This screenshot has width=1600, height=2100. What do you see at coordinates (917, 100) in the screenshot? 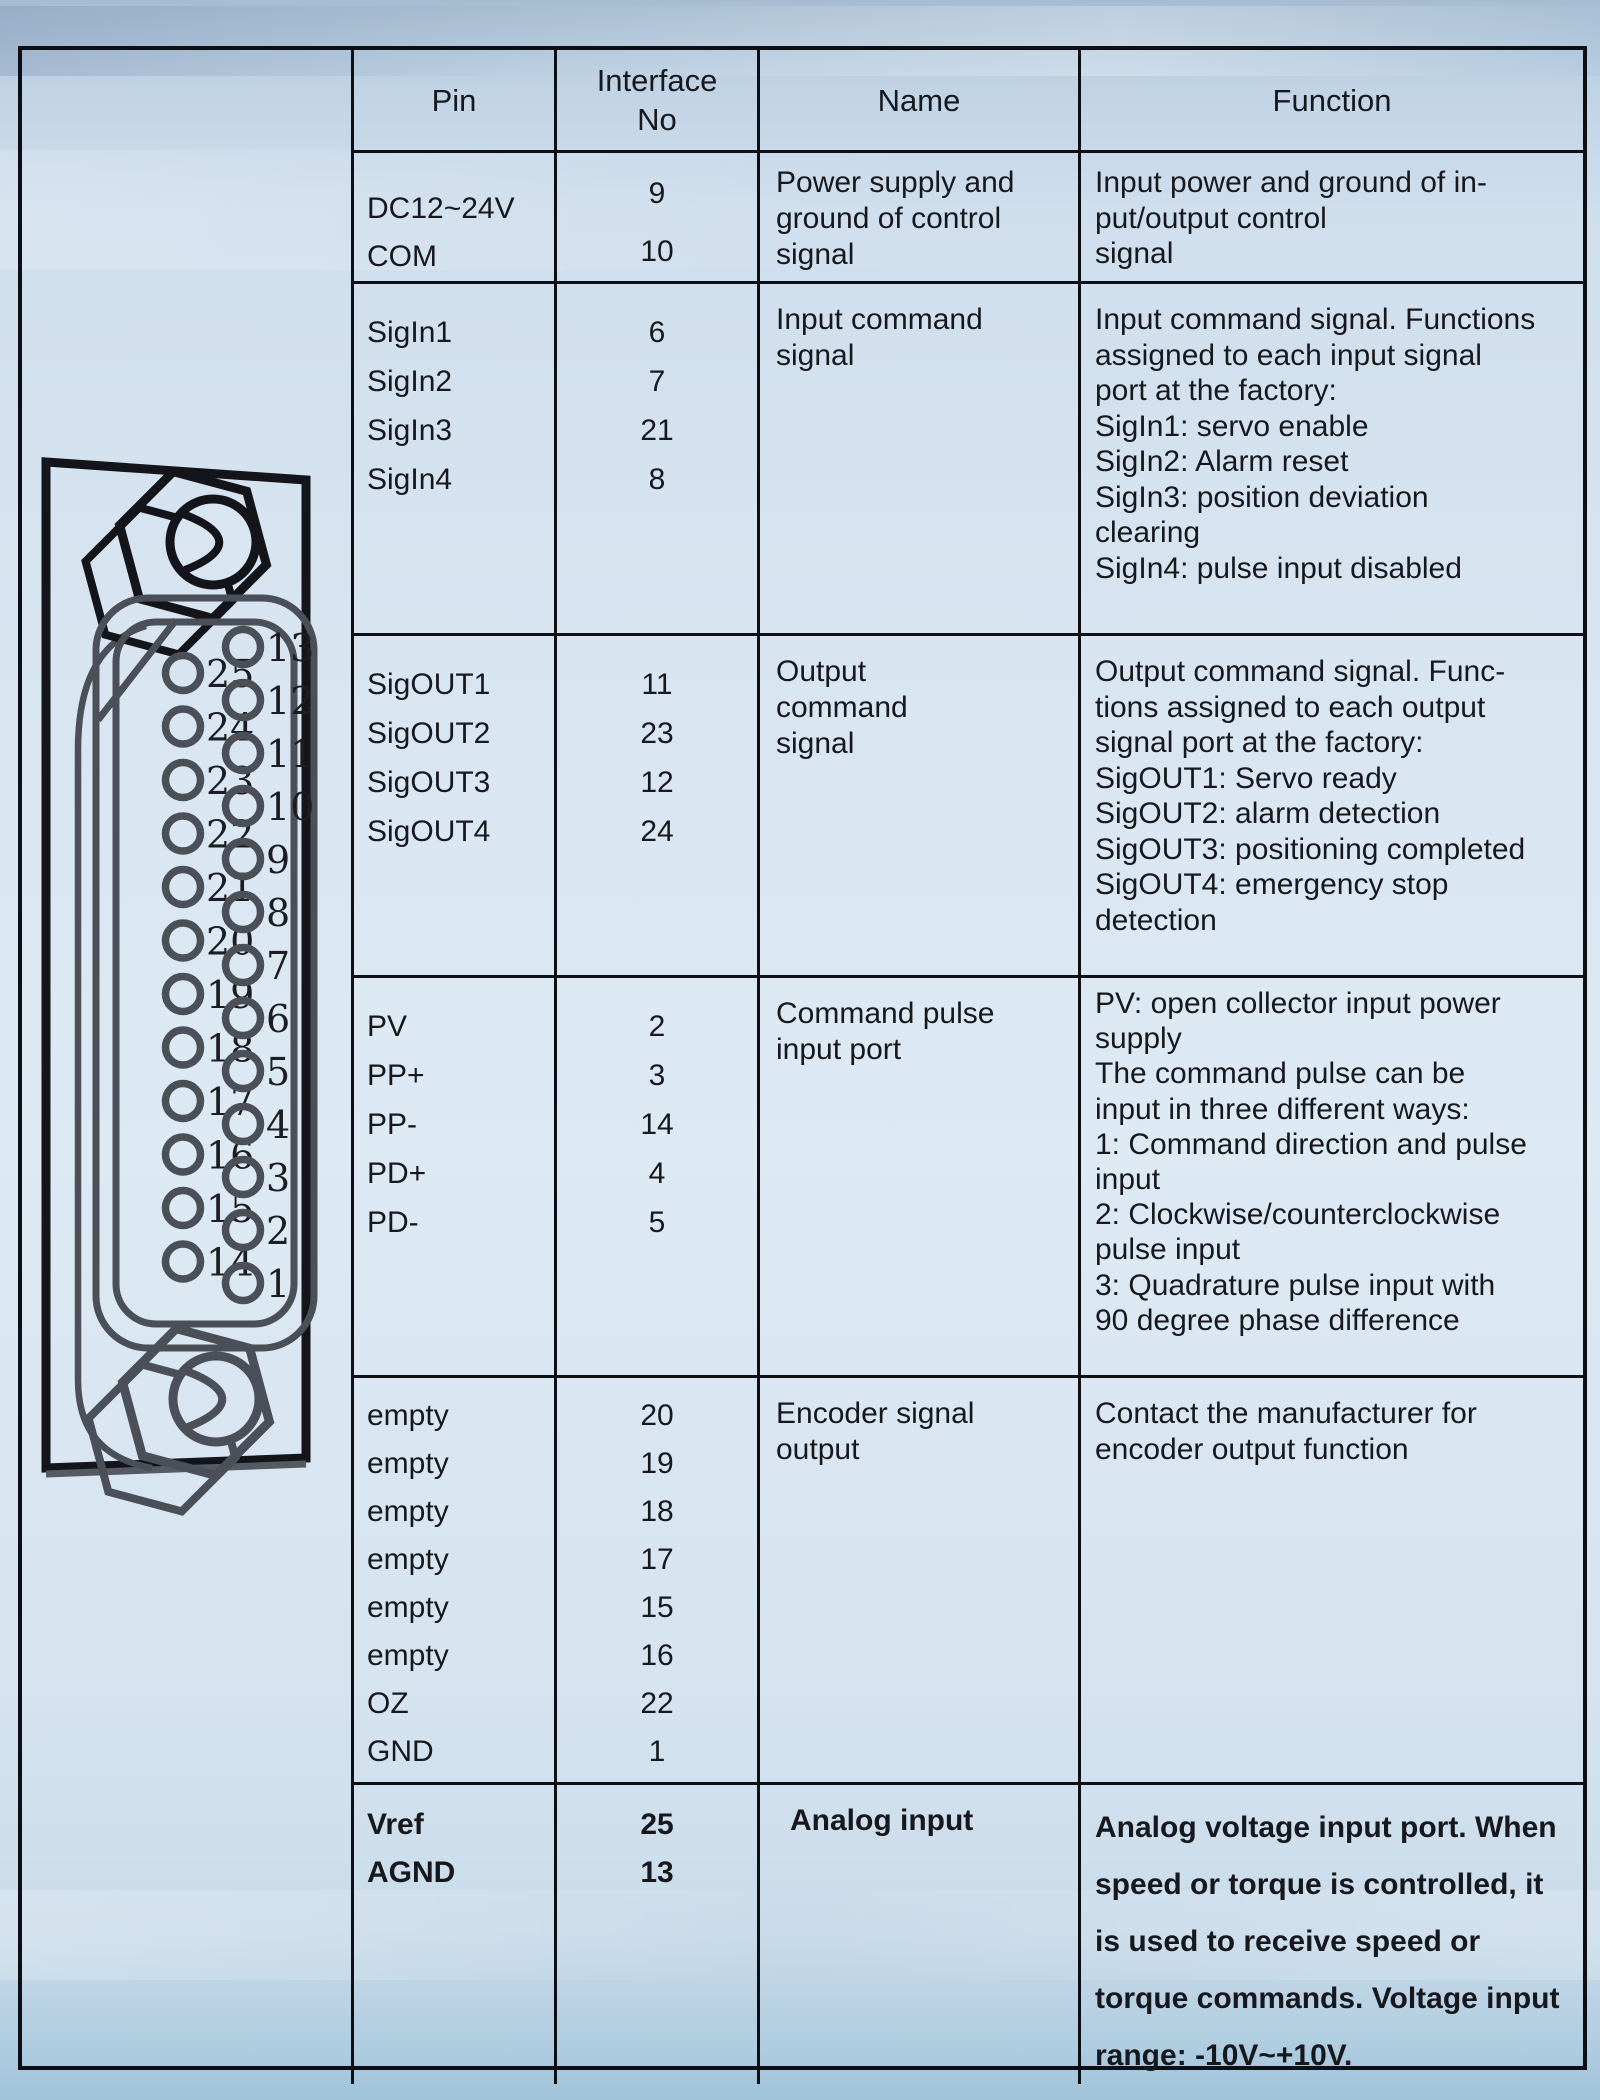
I see `col-header-name: Name` at bounding box center [917, 100].